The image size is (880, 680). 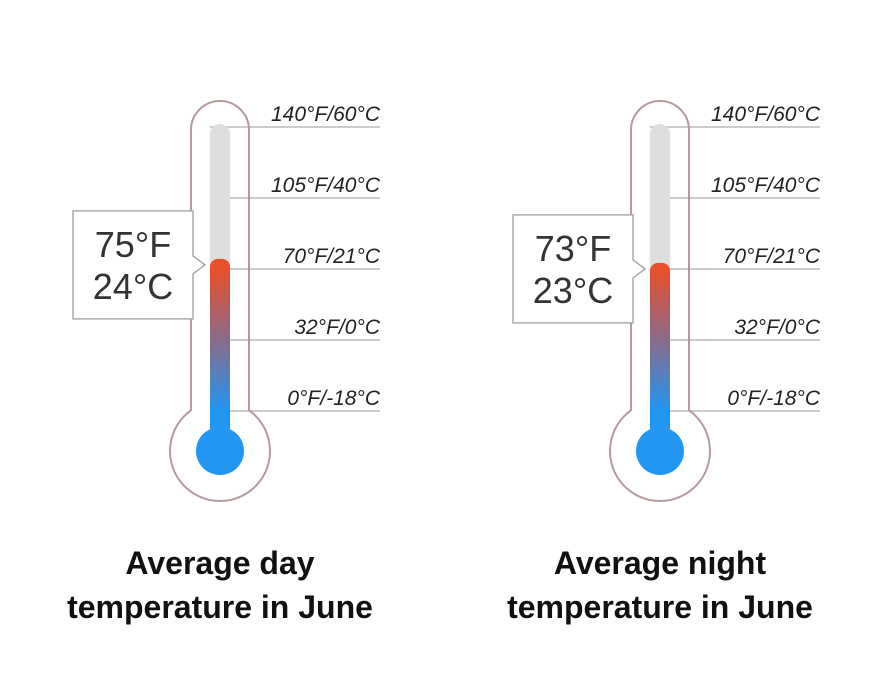 I want to click on reading-celsius: 24°C, so click(x=133, y=286).